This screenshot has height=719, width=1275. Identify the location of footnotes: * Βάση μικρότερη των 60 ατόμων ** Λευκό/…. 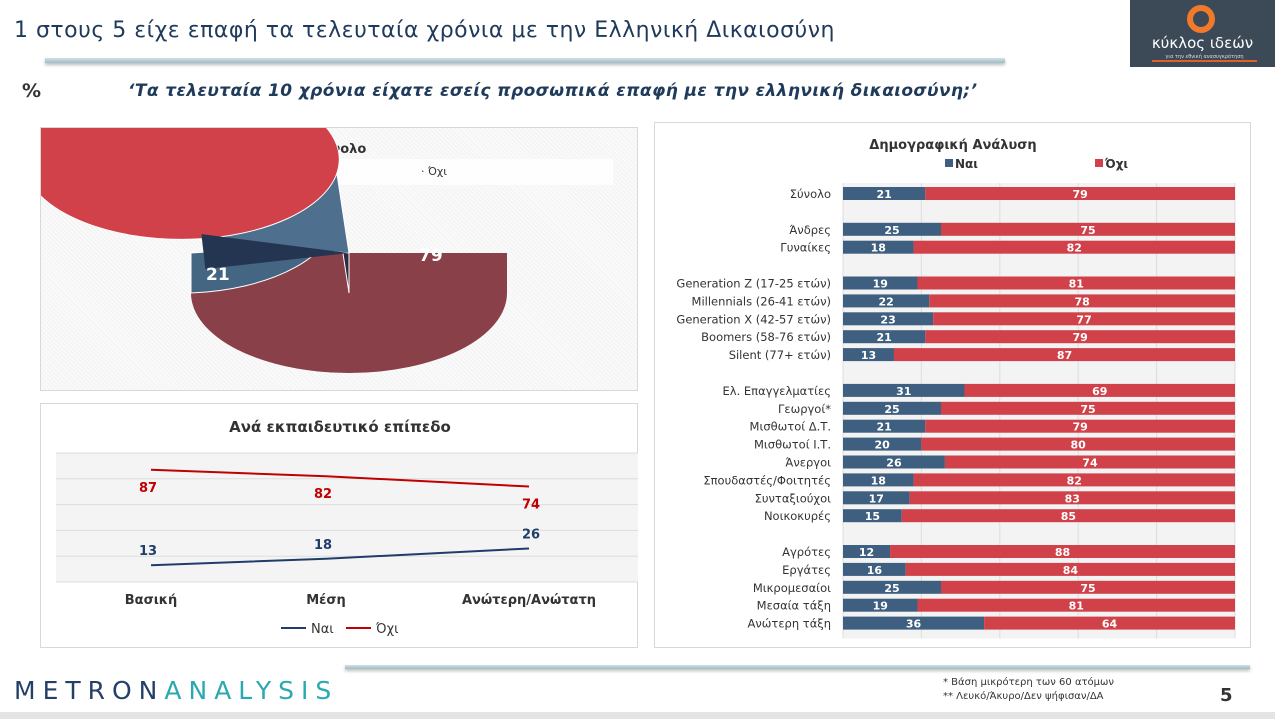
(1028, 690).